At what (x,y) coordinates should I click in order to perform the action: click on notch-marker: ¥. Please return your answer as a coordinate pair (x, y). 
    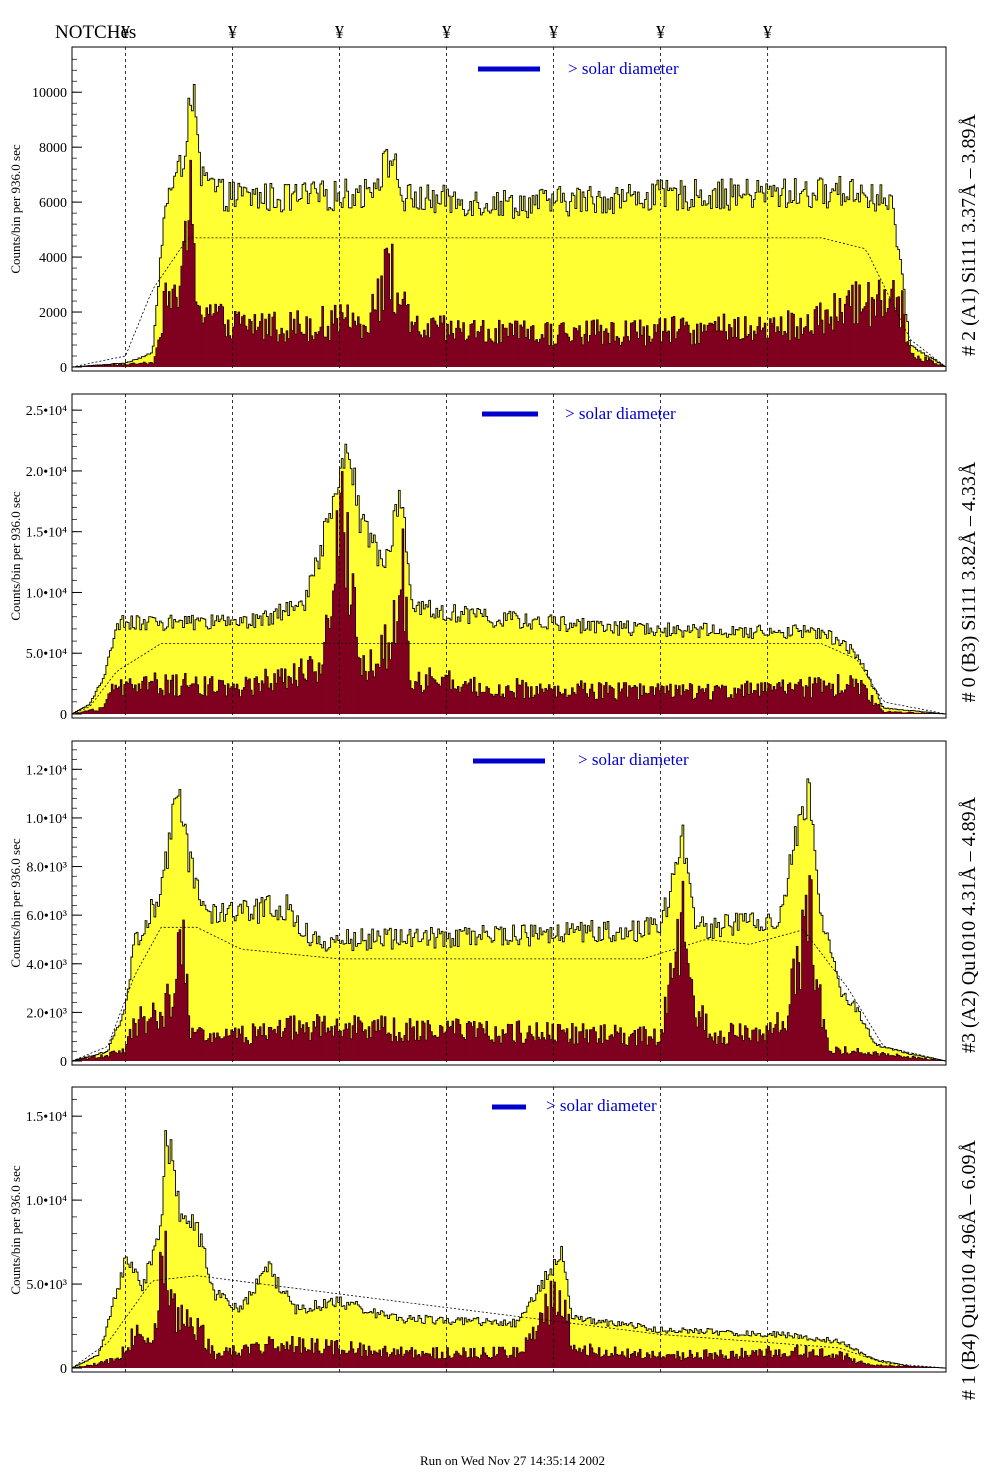
    Looking at the image, I should click on (446, 32).